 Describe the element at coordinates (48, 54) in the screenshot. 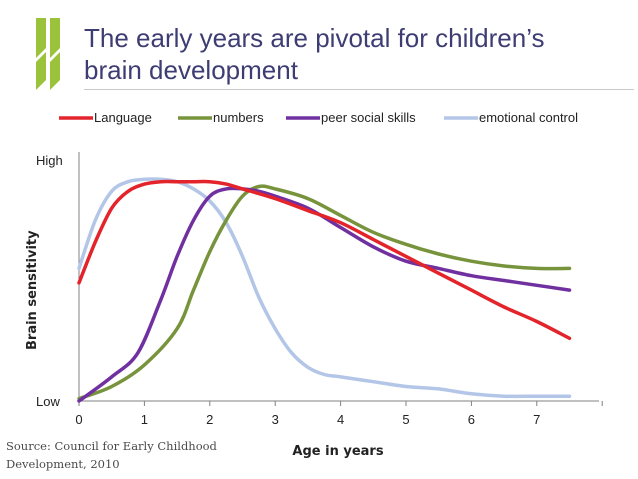

I see `brand-logo` at that location.